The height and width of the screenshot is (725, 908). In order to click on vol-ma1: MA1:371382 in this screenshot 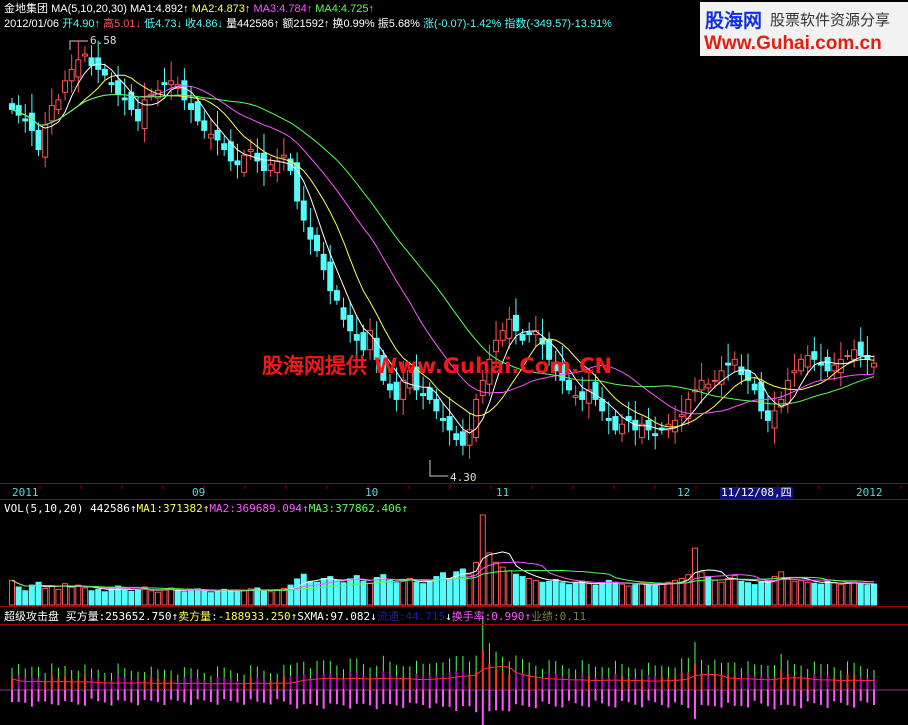, I will do `click(169, 508)`.